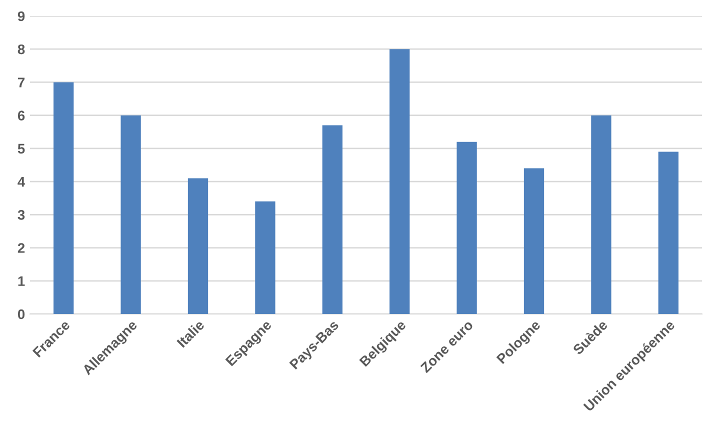  What do you see at coordinates (21, 83) in the screenshot?
I see `y-tick-label: 7` at bounding box center [21, 83].